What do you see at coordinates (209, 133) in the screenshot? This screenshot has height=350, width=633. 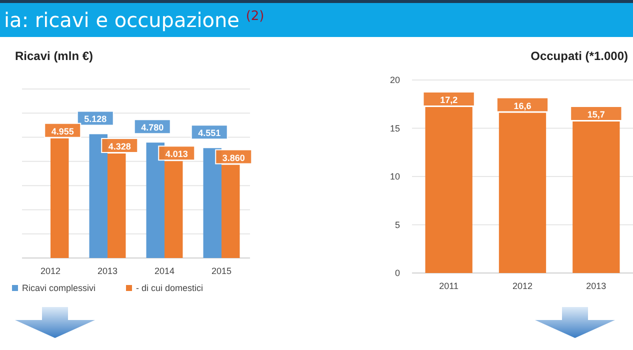 I see `data-label: 4.551` at bounding box center [209, 133].